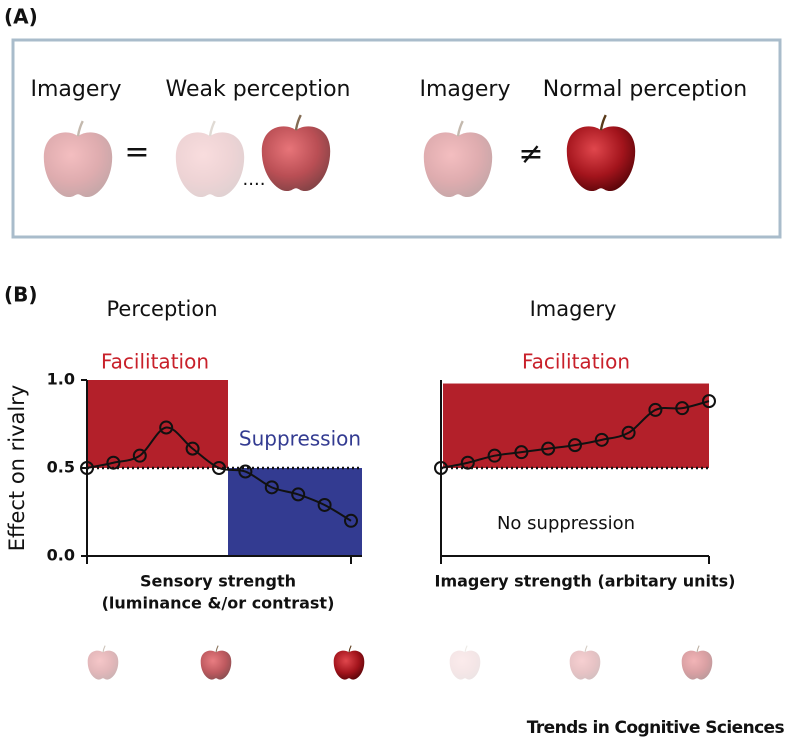 The height and width of the screenshot is (741, 787). What do you see at coordinates (61, 555) in the screenshot?
I see `y-tick-label: 0.0` at bounding box center [61, 555].